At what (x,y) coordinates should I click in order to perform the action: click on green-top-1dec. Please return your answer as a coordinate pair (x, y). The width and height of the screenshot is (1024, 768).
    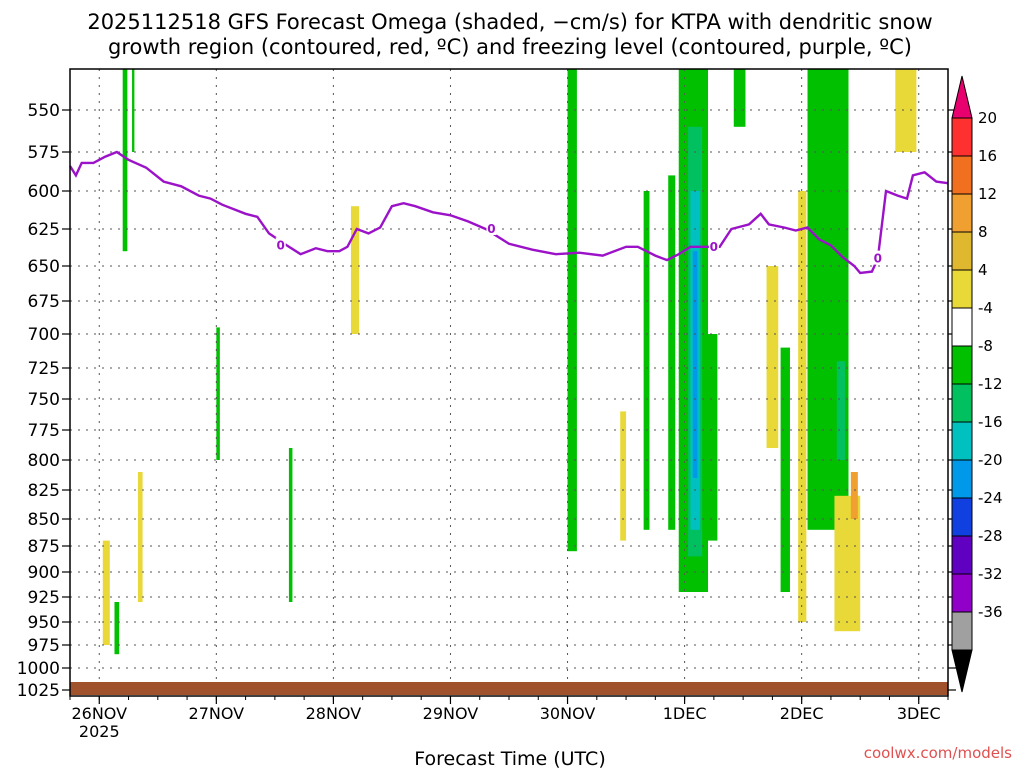
    Looking at the image, I should click on (739, 98).